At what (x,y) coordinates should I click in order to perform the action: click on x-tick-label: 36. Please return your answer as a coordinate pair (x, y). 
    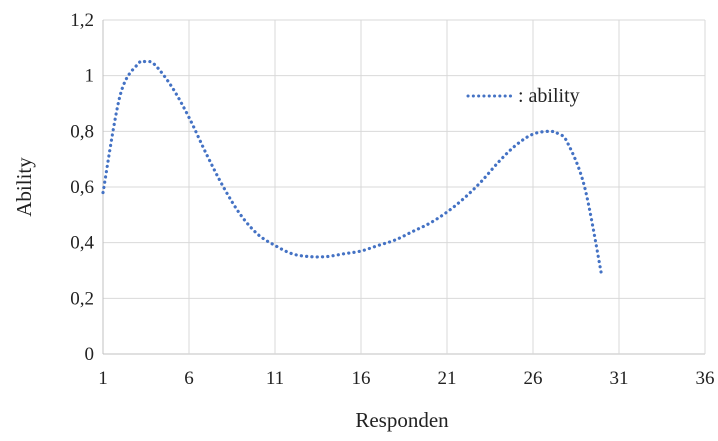
    Looking at the image, I should click on (705, 378).